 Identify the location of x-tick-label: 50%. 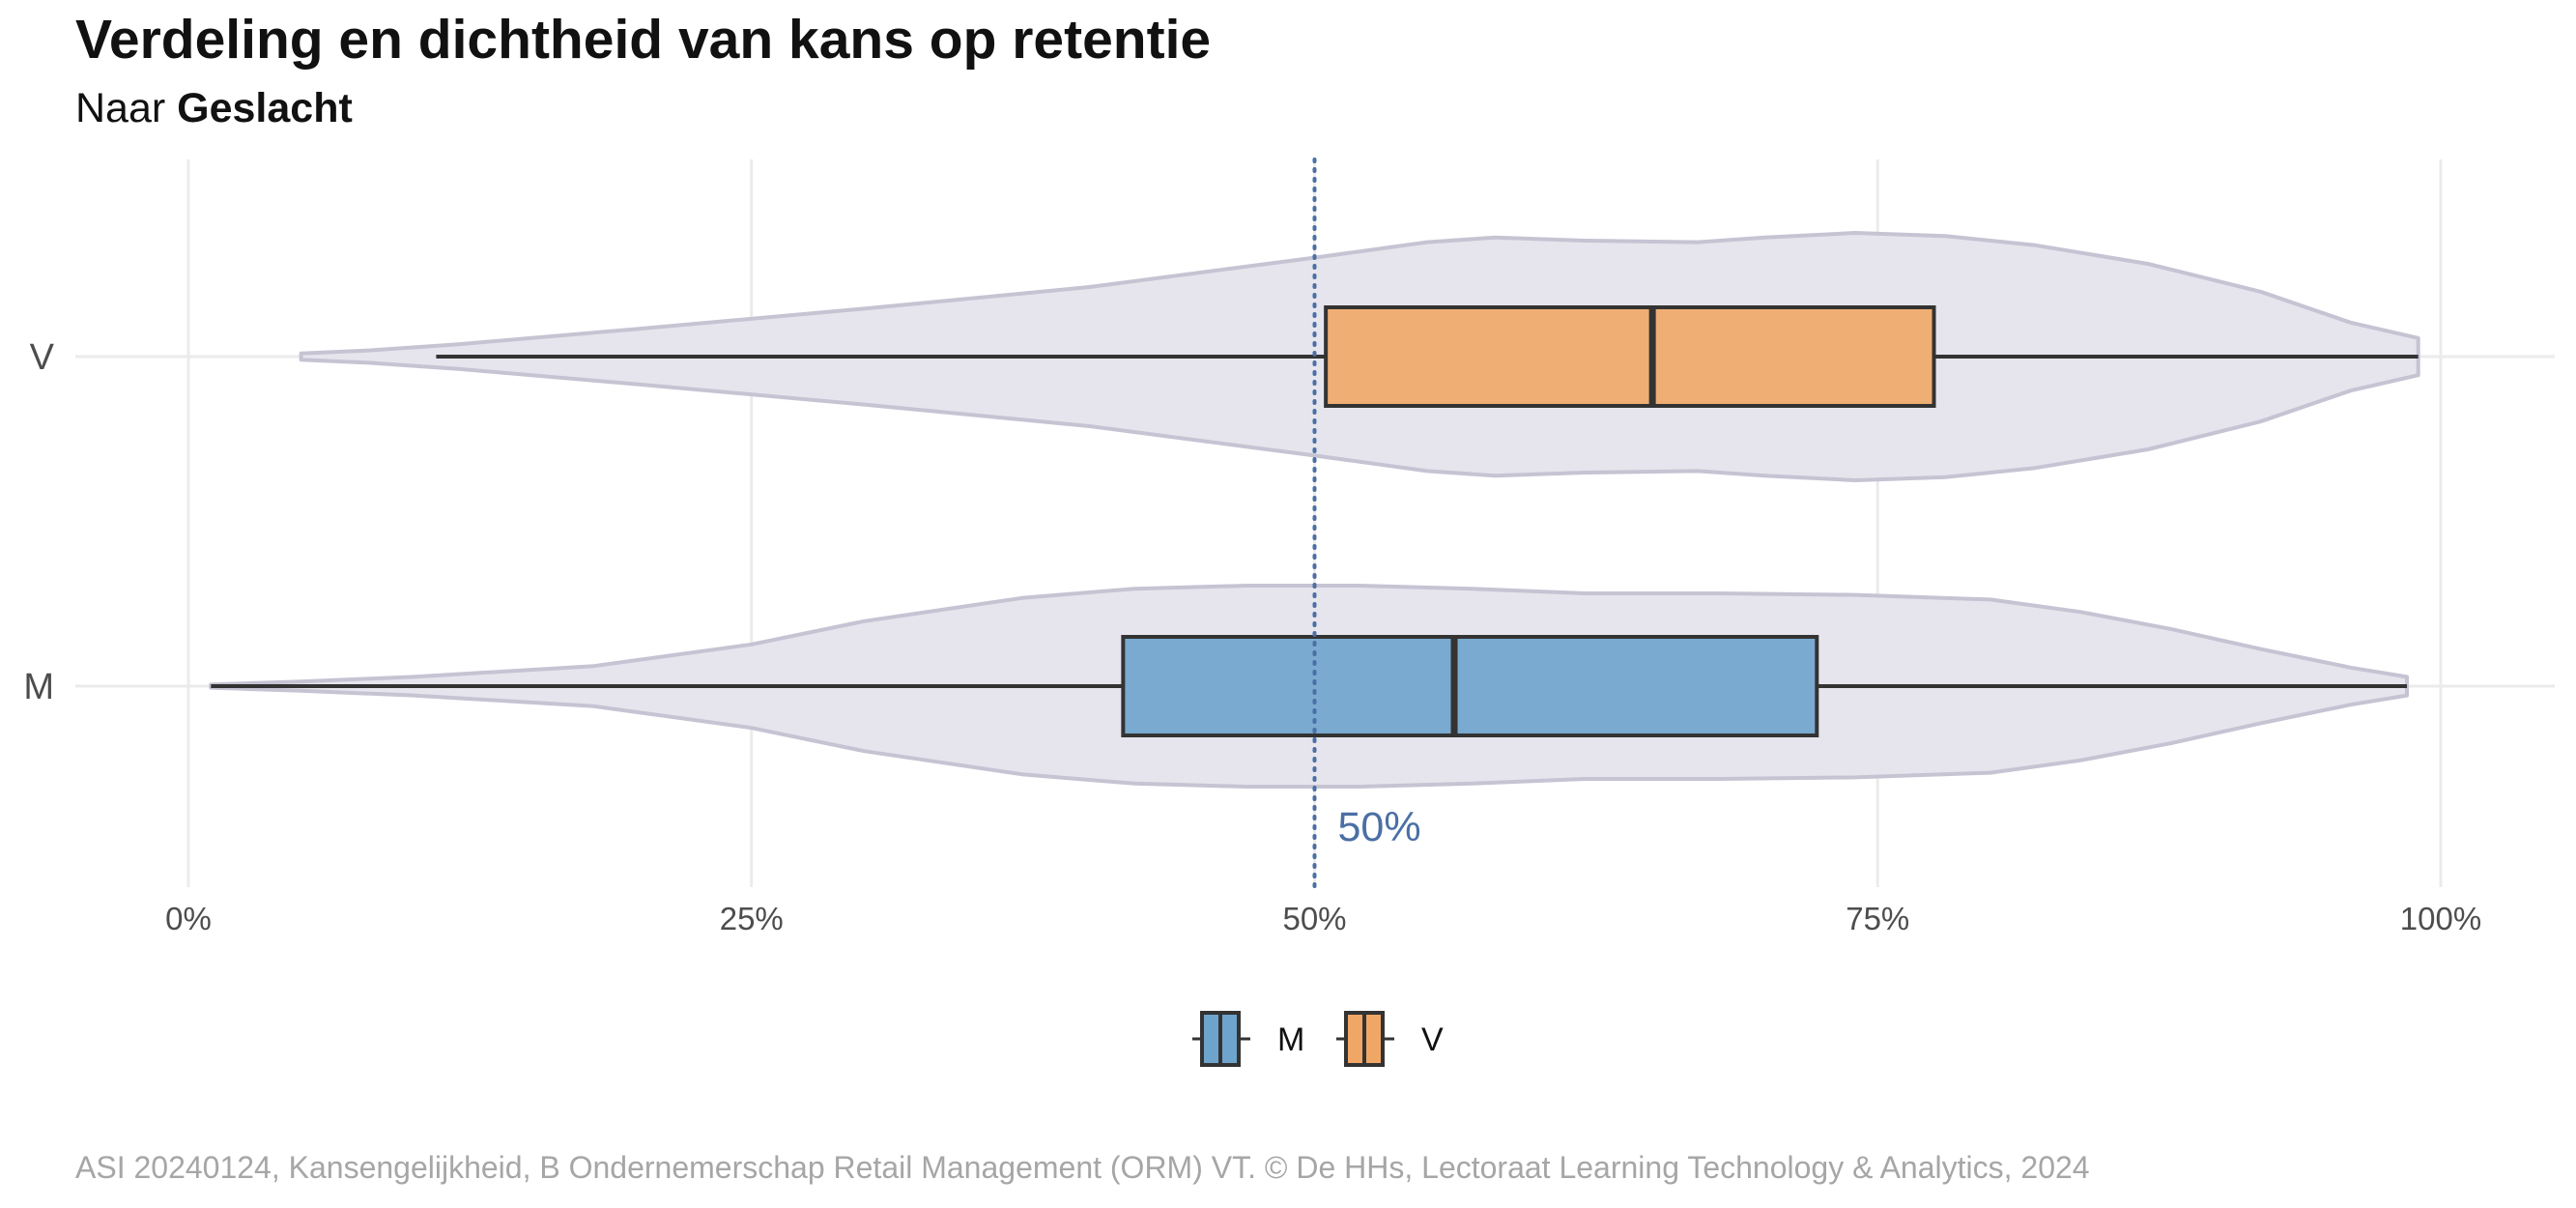
(1314, 918).